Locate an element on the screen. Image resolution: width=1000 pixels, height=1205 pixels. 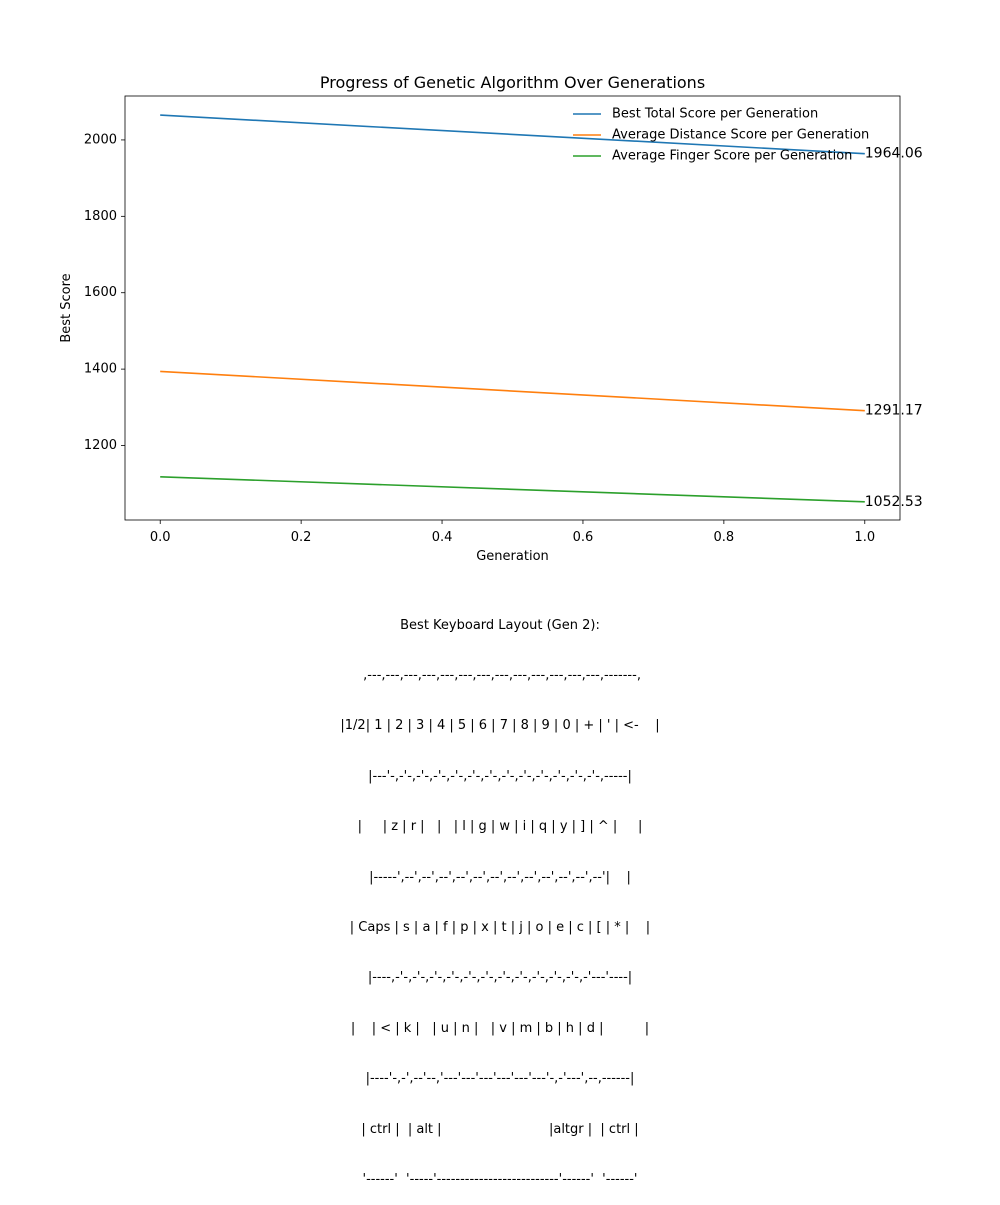
y-axis-label: Best Score is located at coordinates (66, 307).